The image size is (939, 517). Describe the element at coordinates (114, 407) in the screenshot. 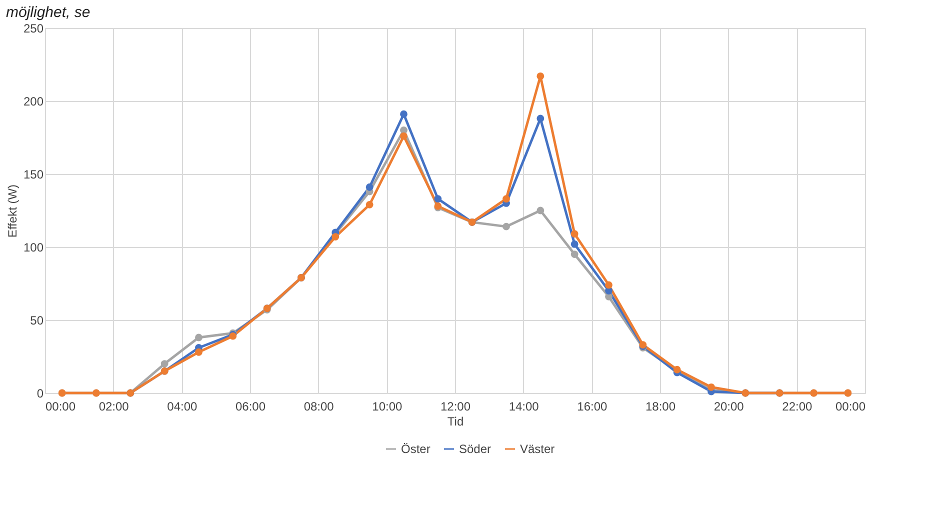

I see `x-tick-label: 02:00` at that location.